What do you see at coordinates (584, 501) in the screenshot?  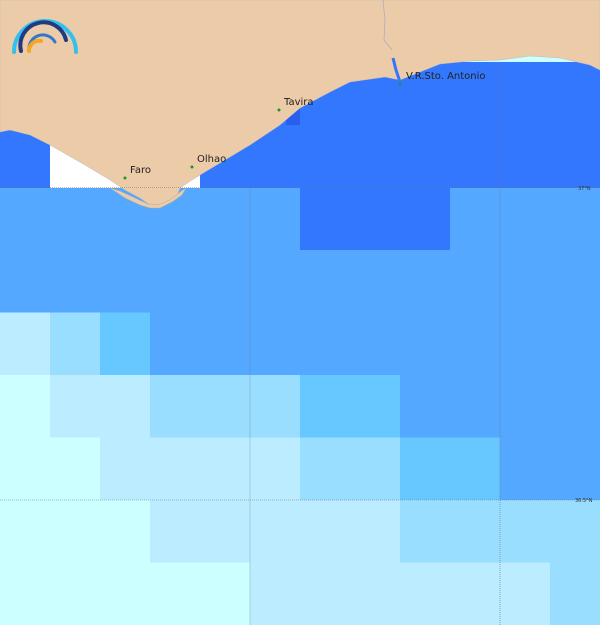 I see `lat-label-36-5: 36.5°N` at bounding box center [584, 501].